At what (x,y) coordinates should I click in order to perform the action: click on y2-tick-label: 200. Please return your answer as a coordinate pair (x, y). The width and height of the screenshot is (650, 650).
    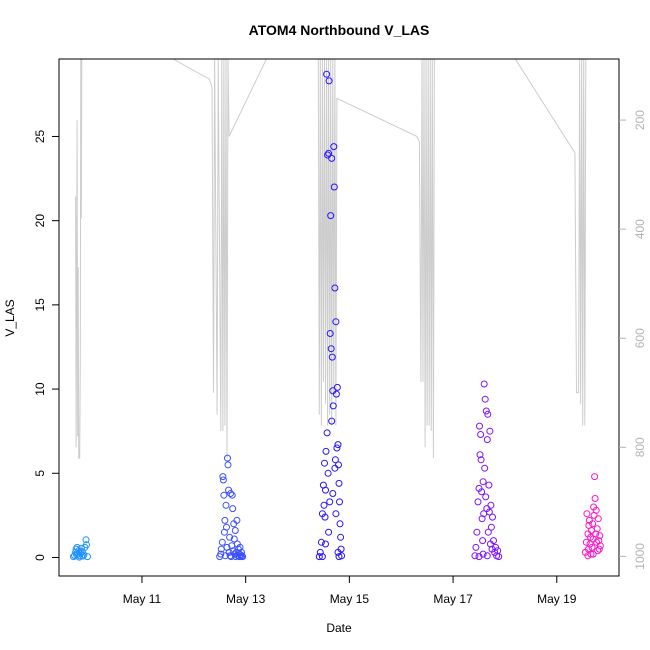
    Looking at the image, I should click on (640, 120).